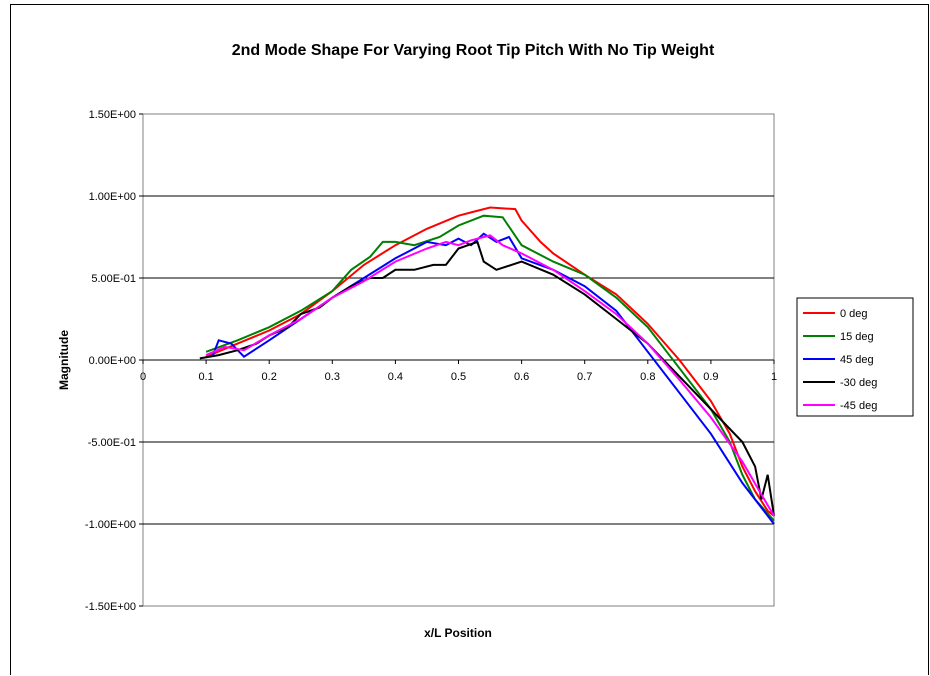 This screenshot has height=676, width=930. Describe the element at coordinates (112, 197) in the screenshot. I see `y-tick-label: 1.00E+00` at that location.